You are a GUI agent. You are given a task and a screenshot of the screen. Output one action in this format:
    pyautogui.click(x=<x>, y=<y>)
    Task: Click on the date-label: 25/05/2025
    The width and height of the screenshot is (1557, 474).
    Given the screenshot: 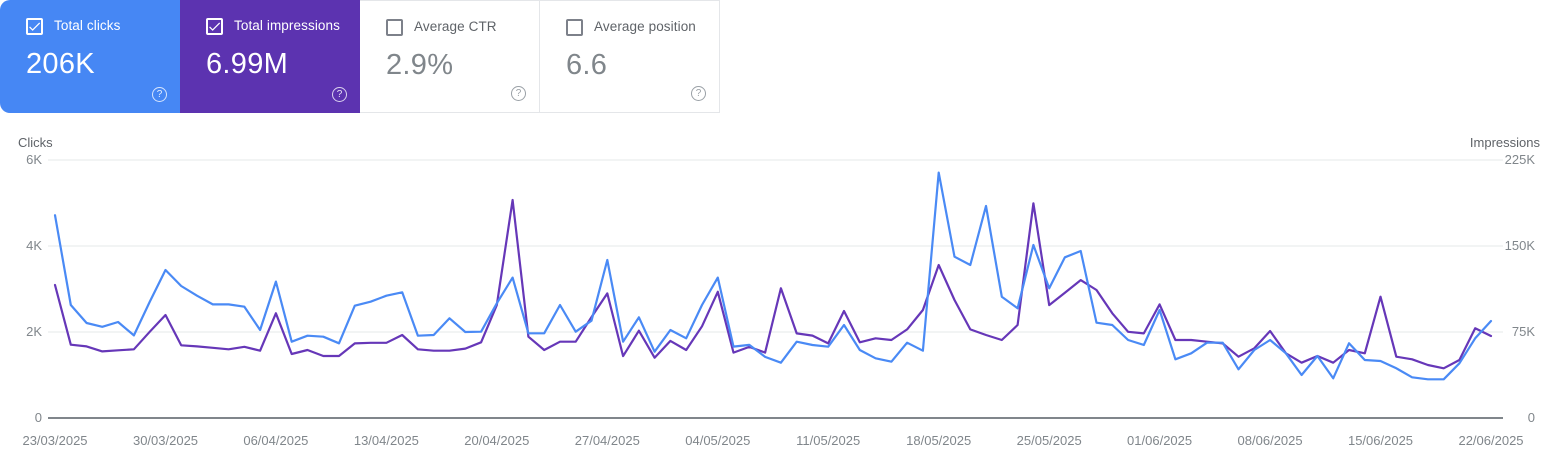 What is the action you would take?
    pyautogui.click(x=1049, y=440)
    